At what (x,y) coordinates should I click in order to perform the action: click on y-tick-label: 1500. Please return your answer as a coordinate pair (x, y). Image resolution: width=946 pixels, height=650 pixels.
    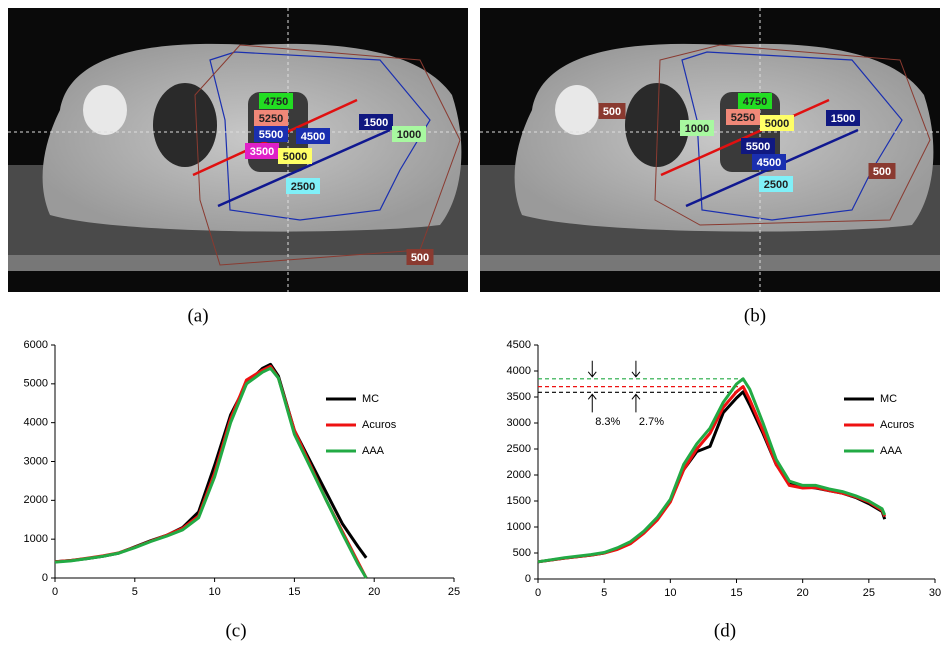
    Looking at the image, I should click on (519, 501).